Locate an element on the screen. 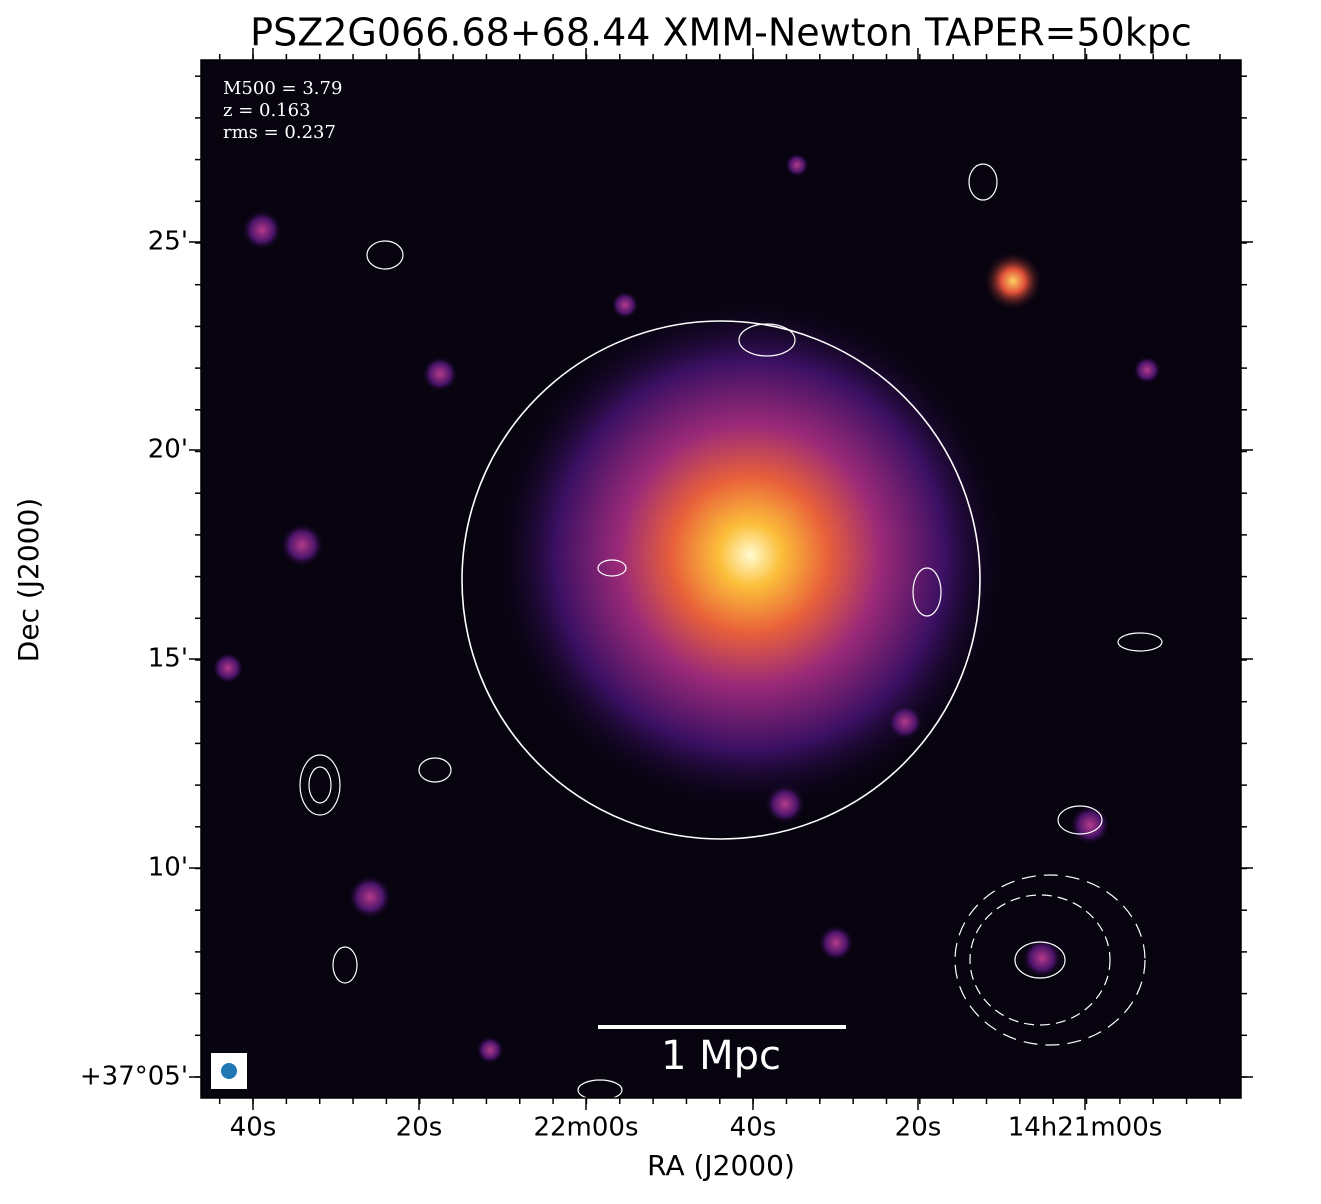 This screenshot has width=1321, height=1204. y-tick-label: +37°05' is located at coordinates (134, 1077).